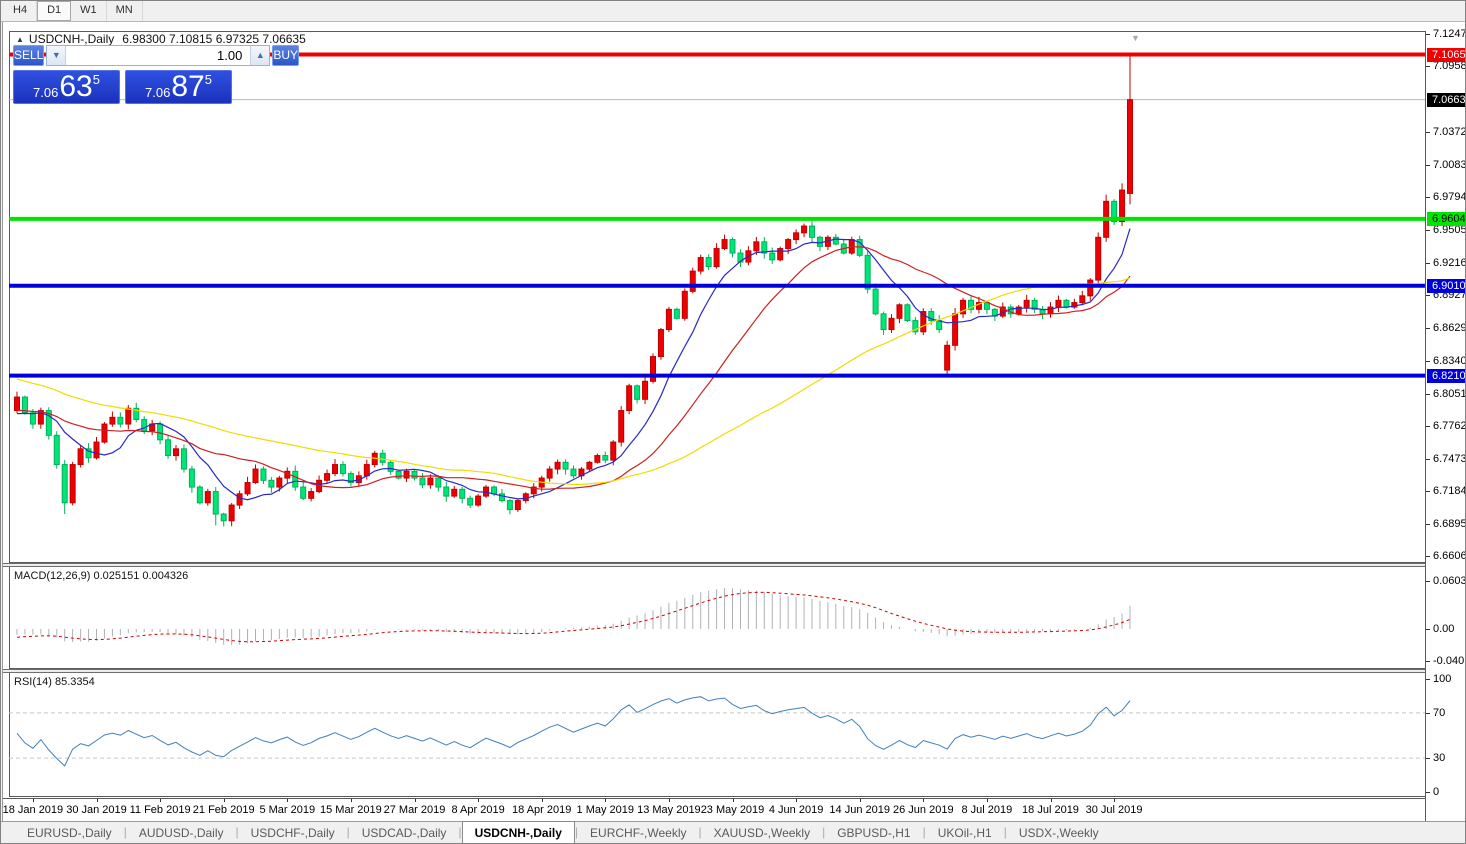  Describe the element at coordinates (762, 833) in the screenshot. I see `chart-tab: XAUUSD-,Weekly` at that location.